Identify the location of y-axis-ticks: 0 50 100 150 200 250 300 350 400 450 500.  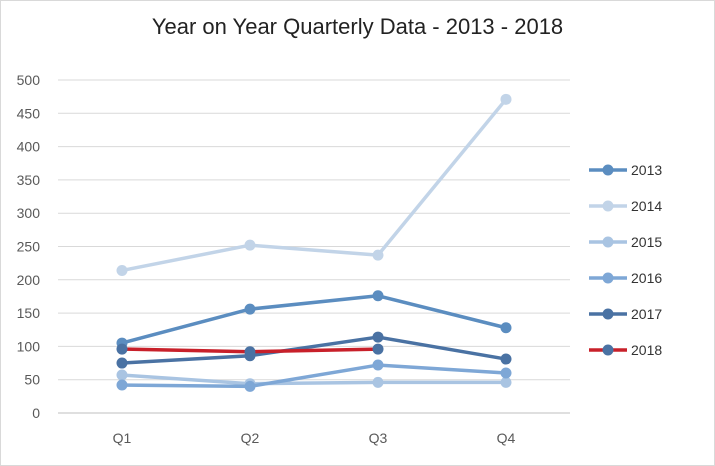
(29, 246).